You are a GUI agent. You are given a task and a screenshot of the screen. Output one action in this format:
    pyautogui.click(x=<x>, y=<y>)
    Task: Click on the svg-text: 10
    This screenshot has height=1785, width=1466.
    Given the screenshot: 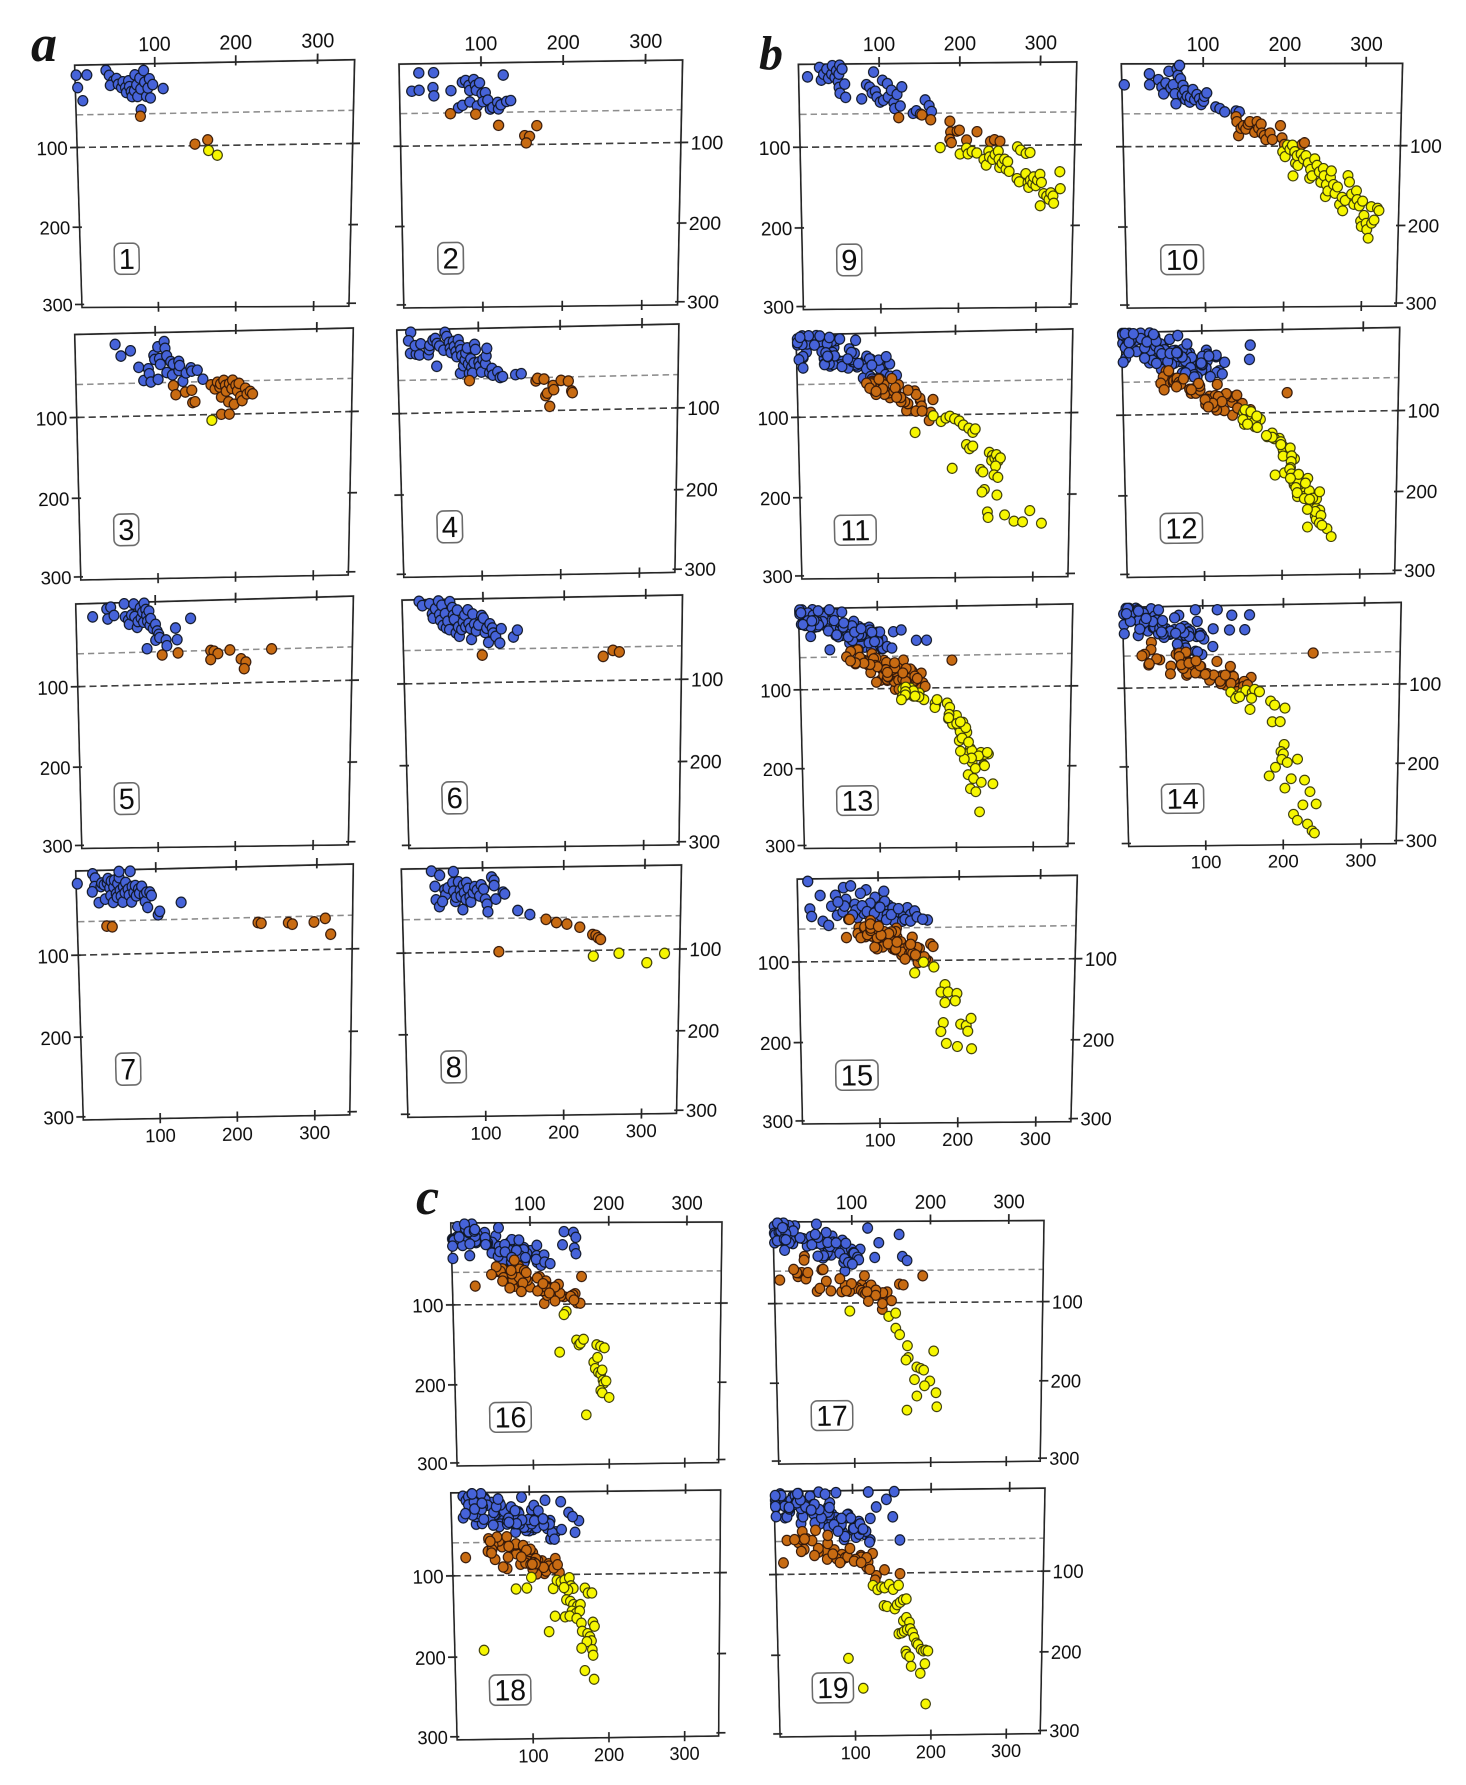 What is the action you would take?
    pyautogui.click(x=1182, y=259)
    